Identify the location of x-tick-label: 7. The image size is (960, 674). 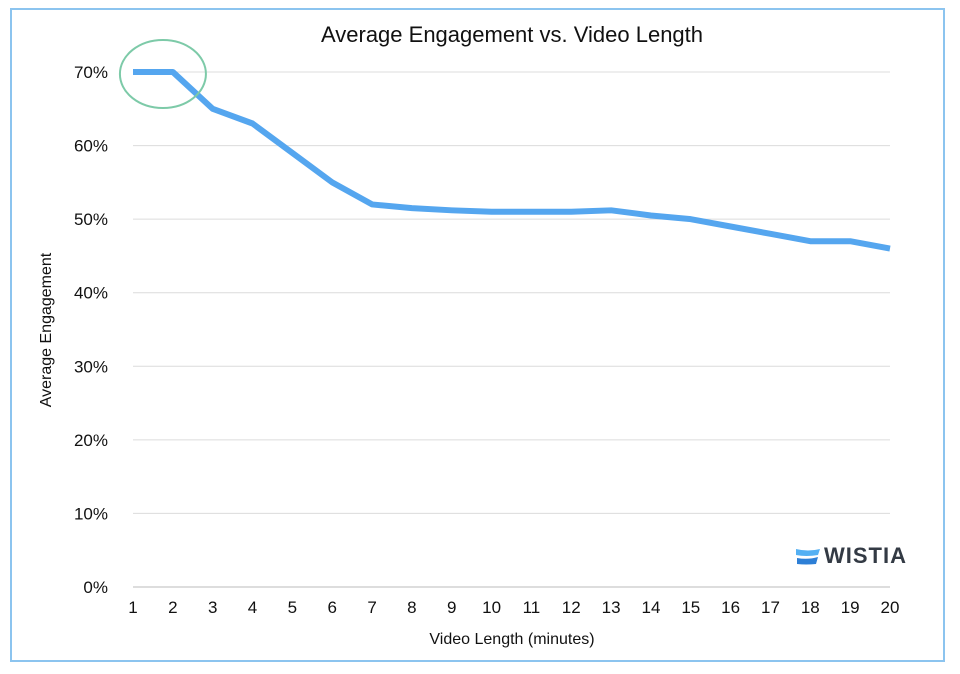
(371, 607).